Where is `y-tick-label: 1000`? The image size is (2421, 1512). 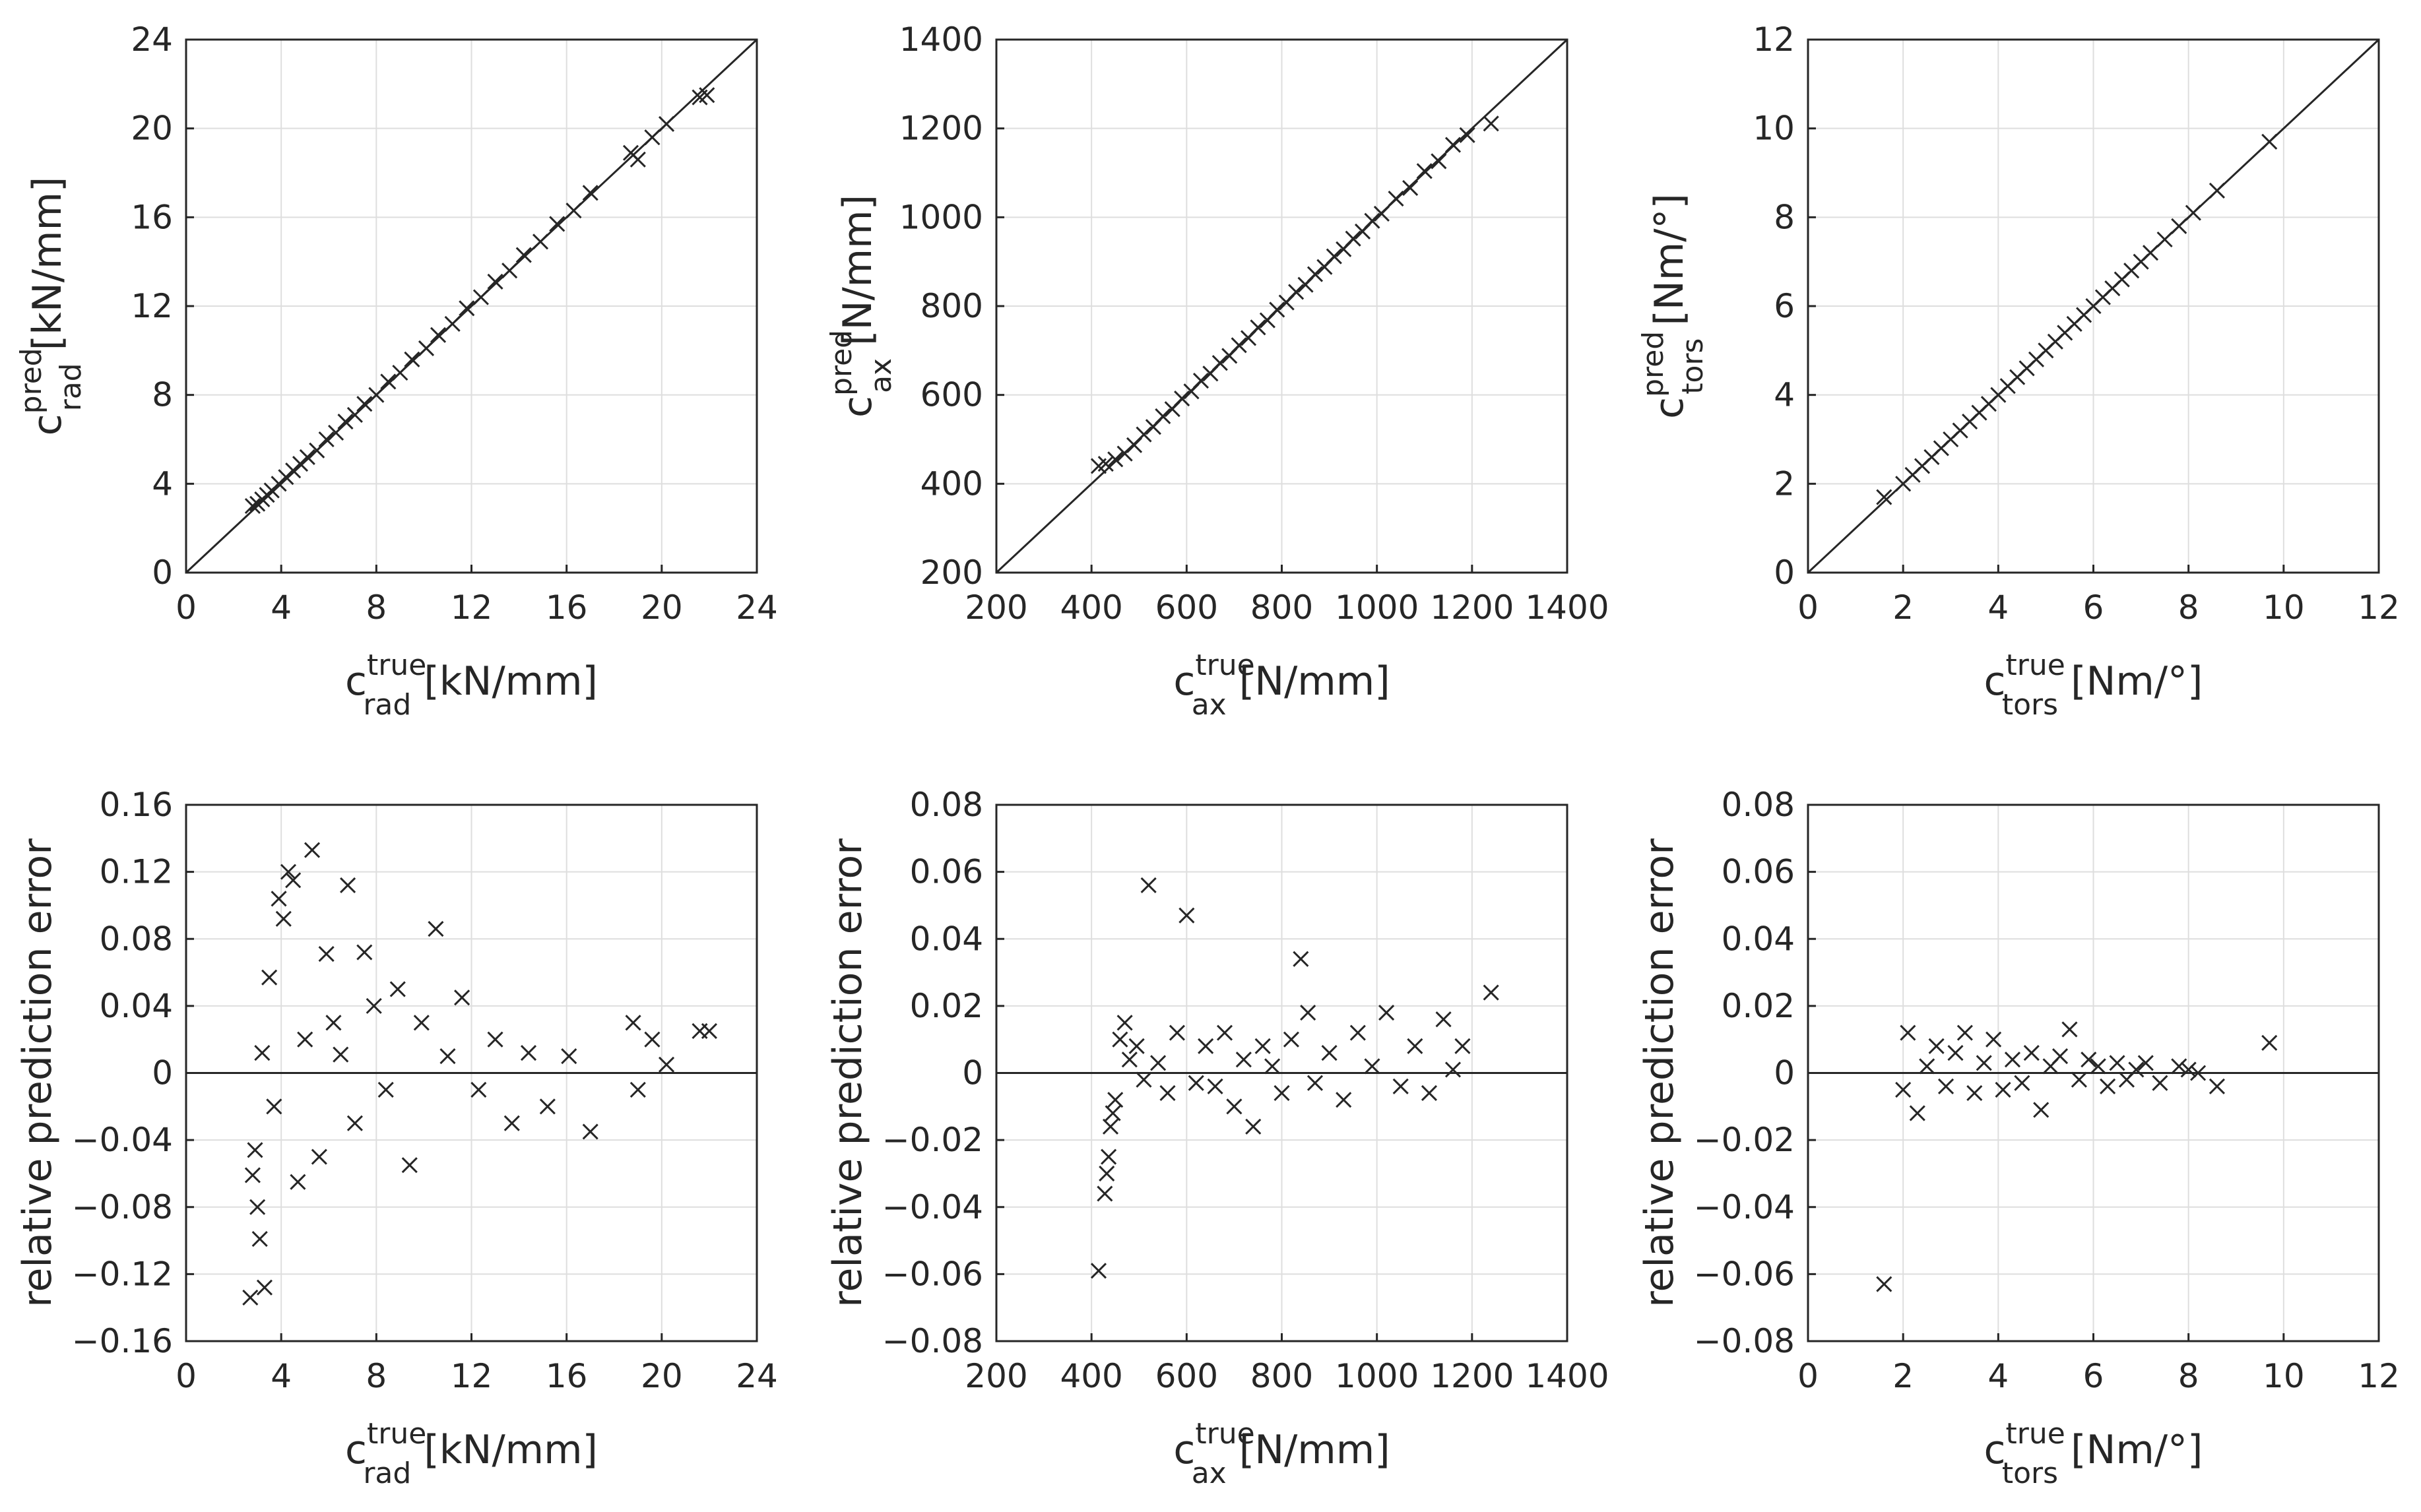 y-tick-label: 1000 is located at coordinates (941, 217).